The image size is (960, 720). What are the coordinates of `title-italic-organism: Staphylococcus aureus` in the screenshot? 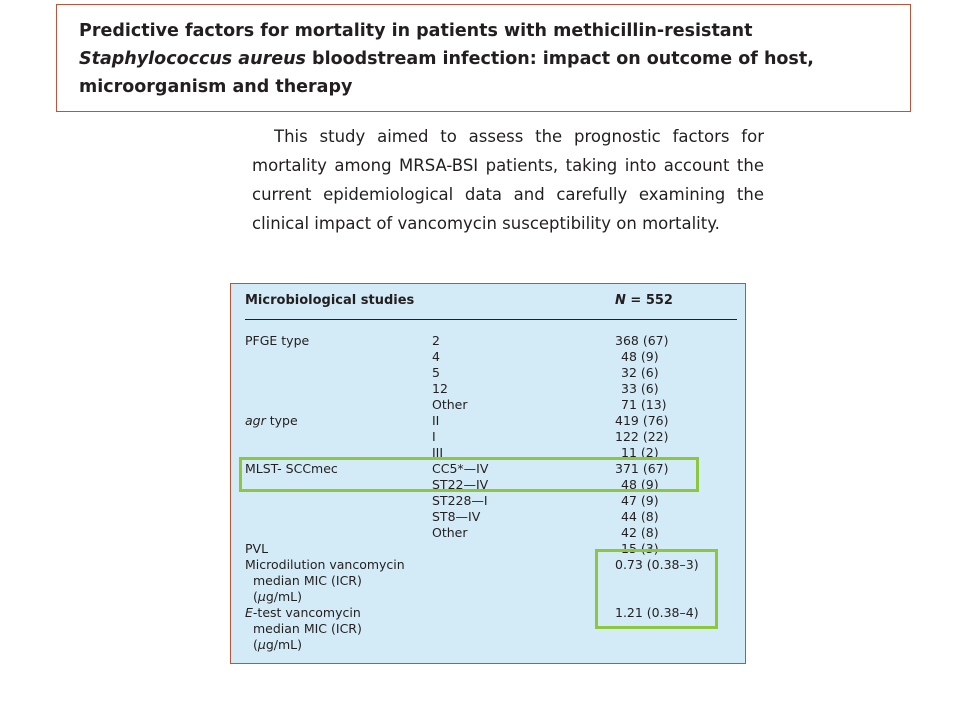 It's located at (192, 59).